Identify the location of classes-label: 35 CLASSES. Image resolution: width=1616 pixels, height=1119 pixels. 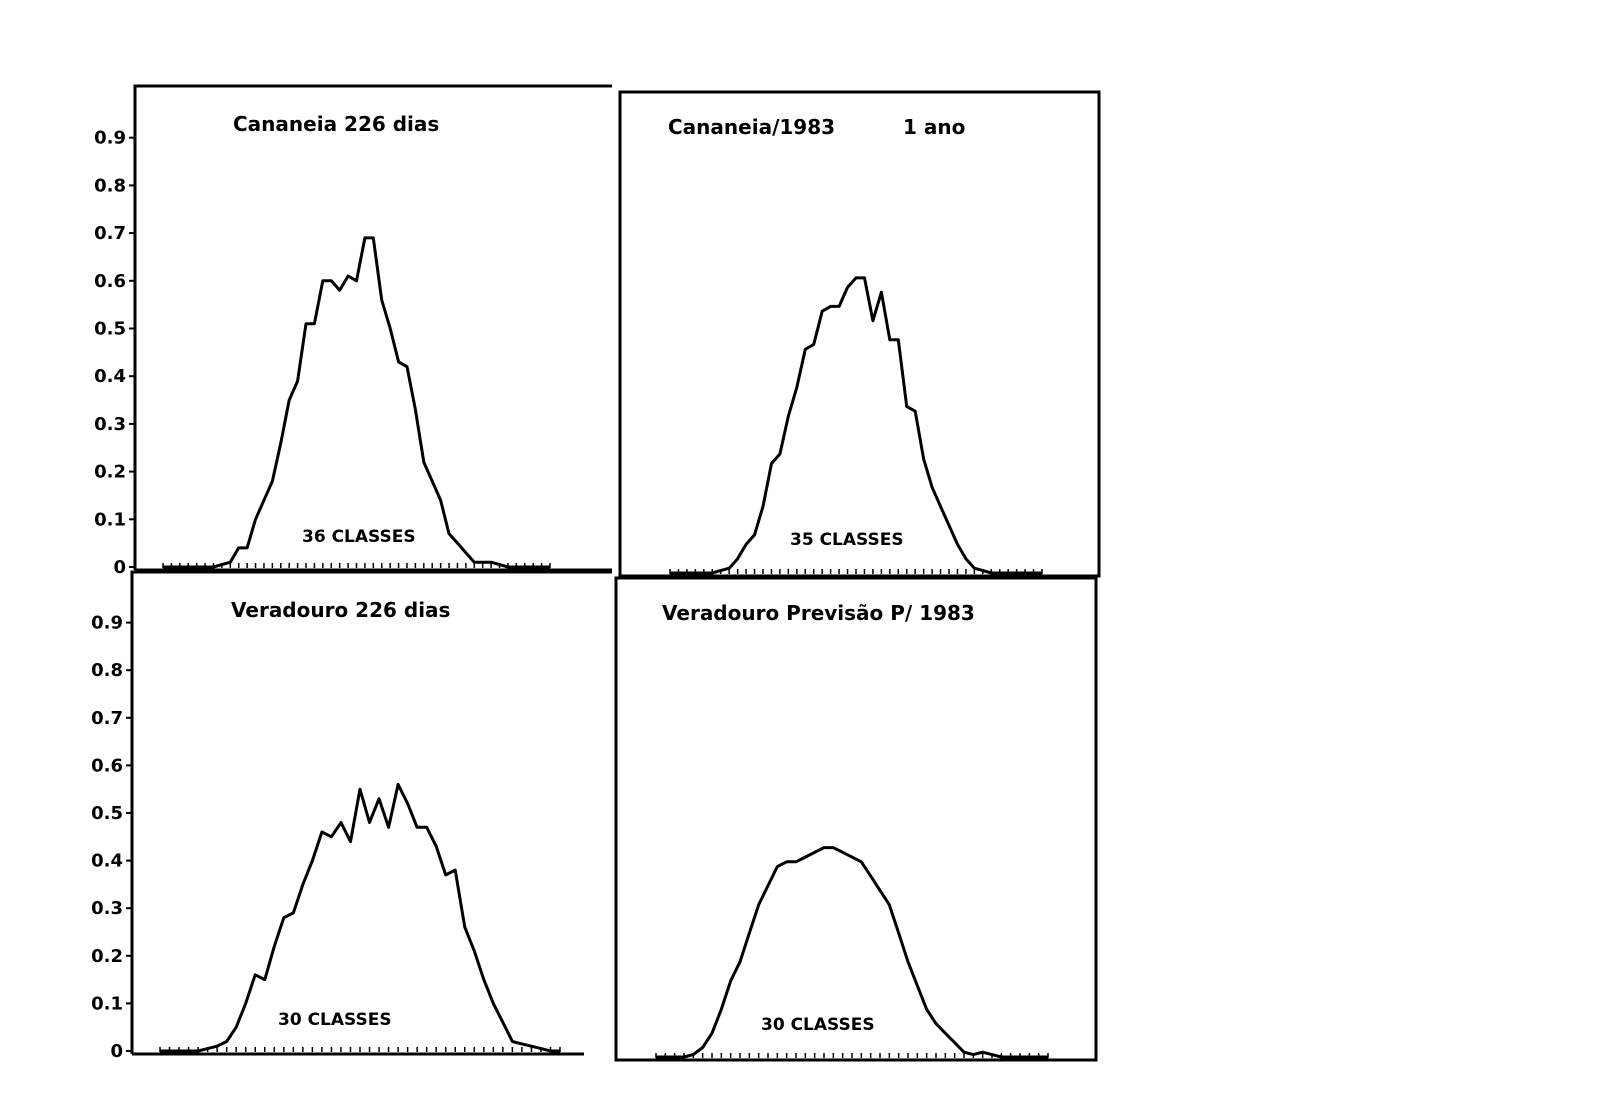
(847, 540).